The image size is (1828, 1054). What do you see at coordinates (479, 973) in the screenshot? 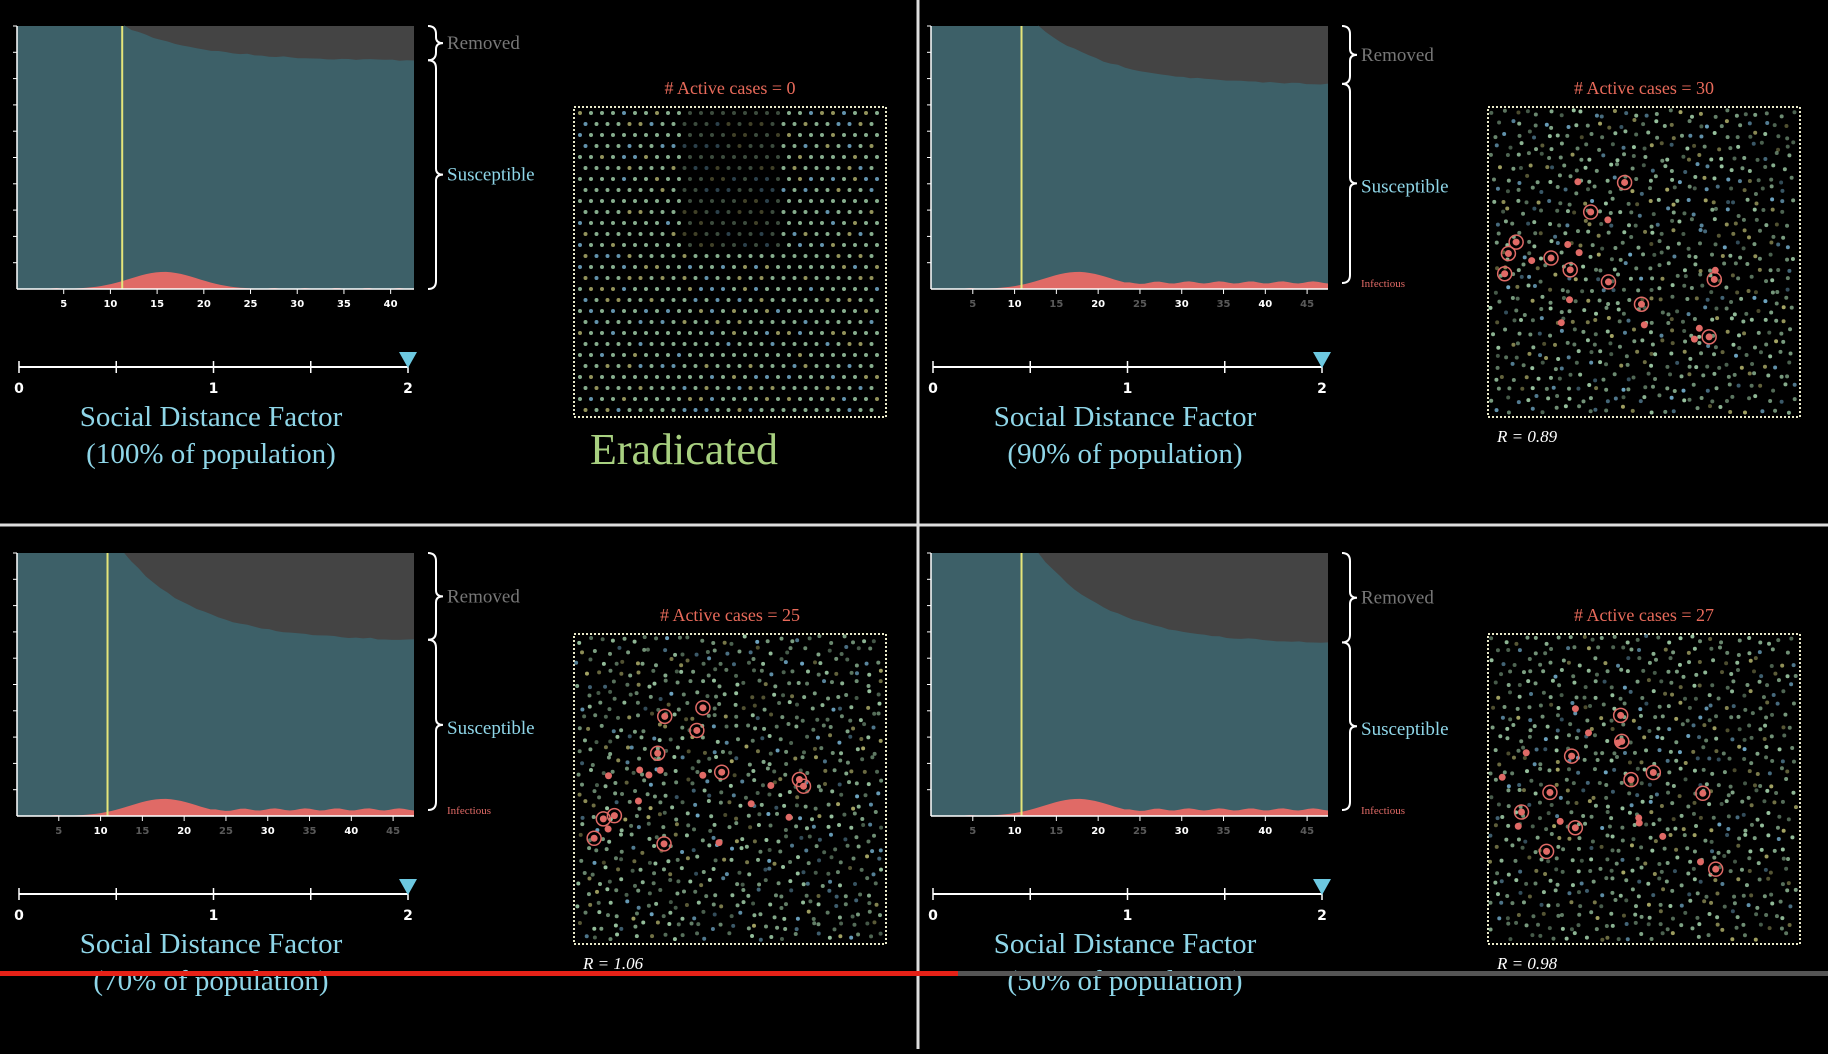
I see `progress-played` at bounding box center [479, 973].